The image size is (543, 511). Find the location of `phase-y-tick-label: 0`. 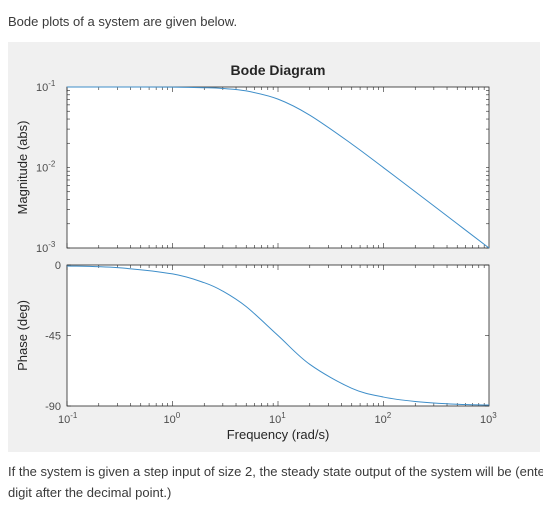

phase-y-tick-label: 0 is located at coordinates (58, 266).